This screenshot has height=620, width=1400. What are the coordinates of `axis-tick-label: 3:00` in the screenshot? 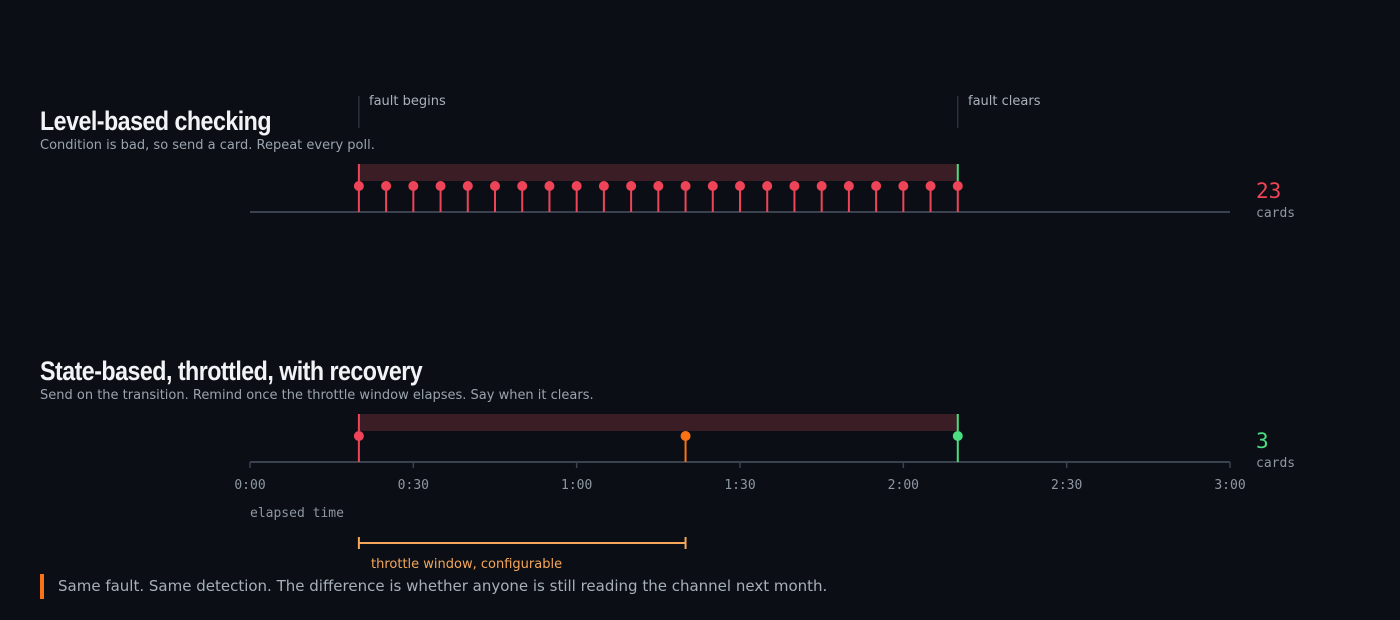 It's located at (1230, 485).